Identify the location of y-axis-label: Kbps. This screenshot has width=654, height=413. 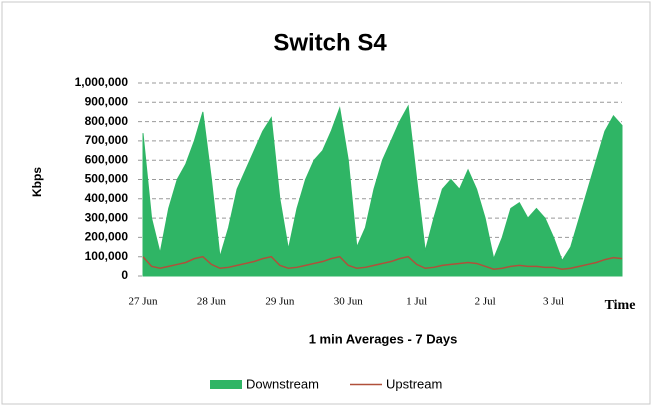
(37, 182).